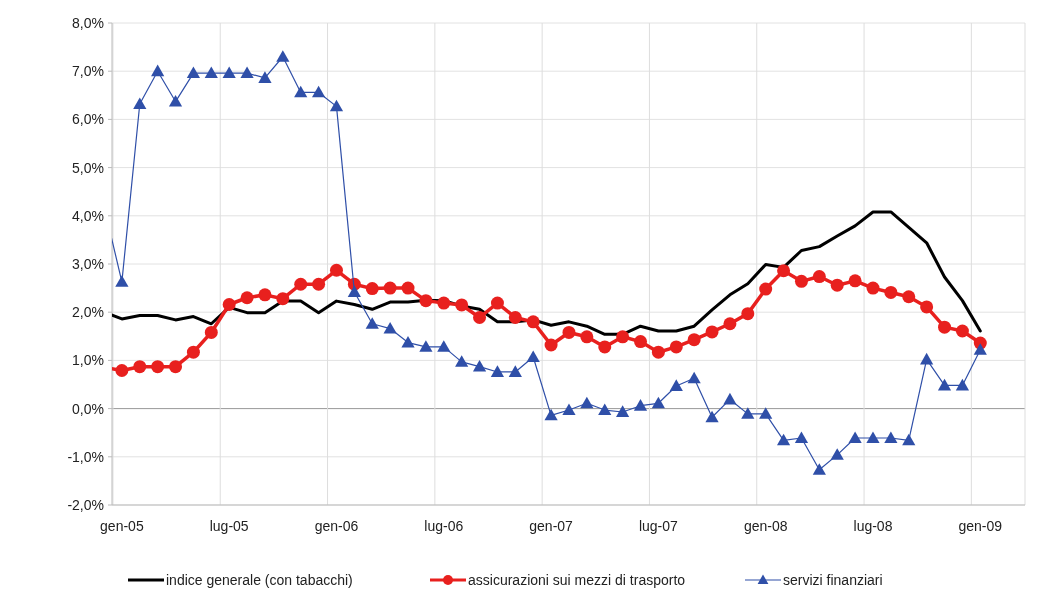 Image resolution: width=1056 pixels, height=596 pixels. I want to click on y-tick-label: 3,0%, so click(88, 263).